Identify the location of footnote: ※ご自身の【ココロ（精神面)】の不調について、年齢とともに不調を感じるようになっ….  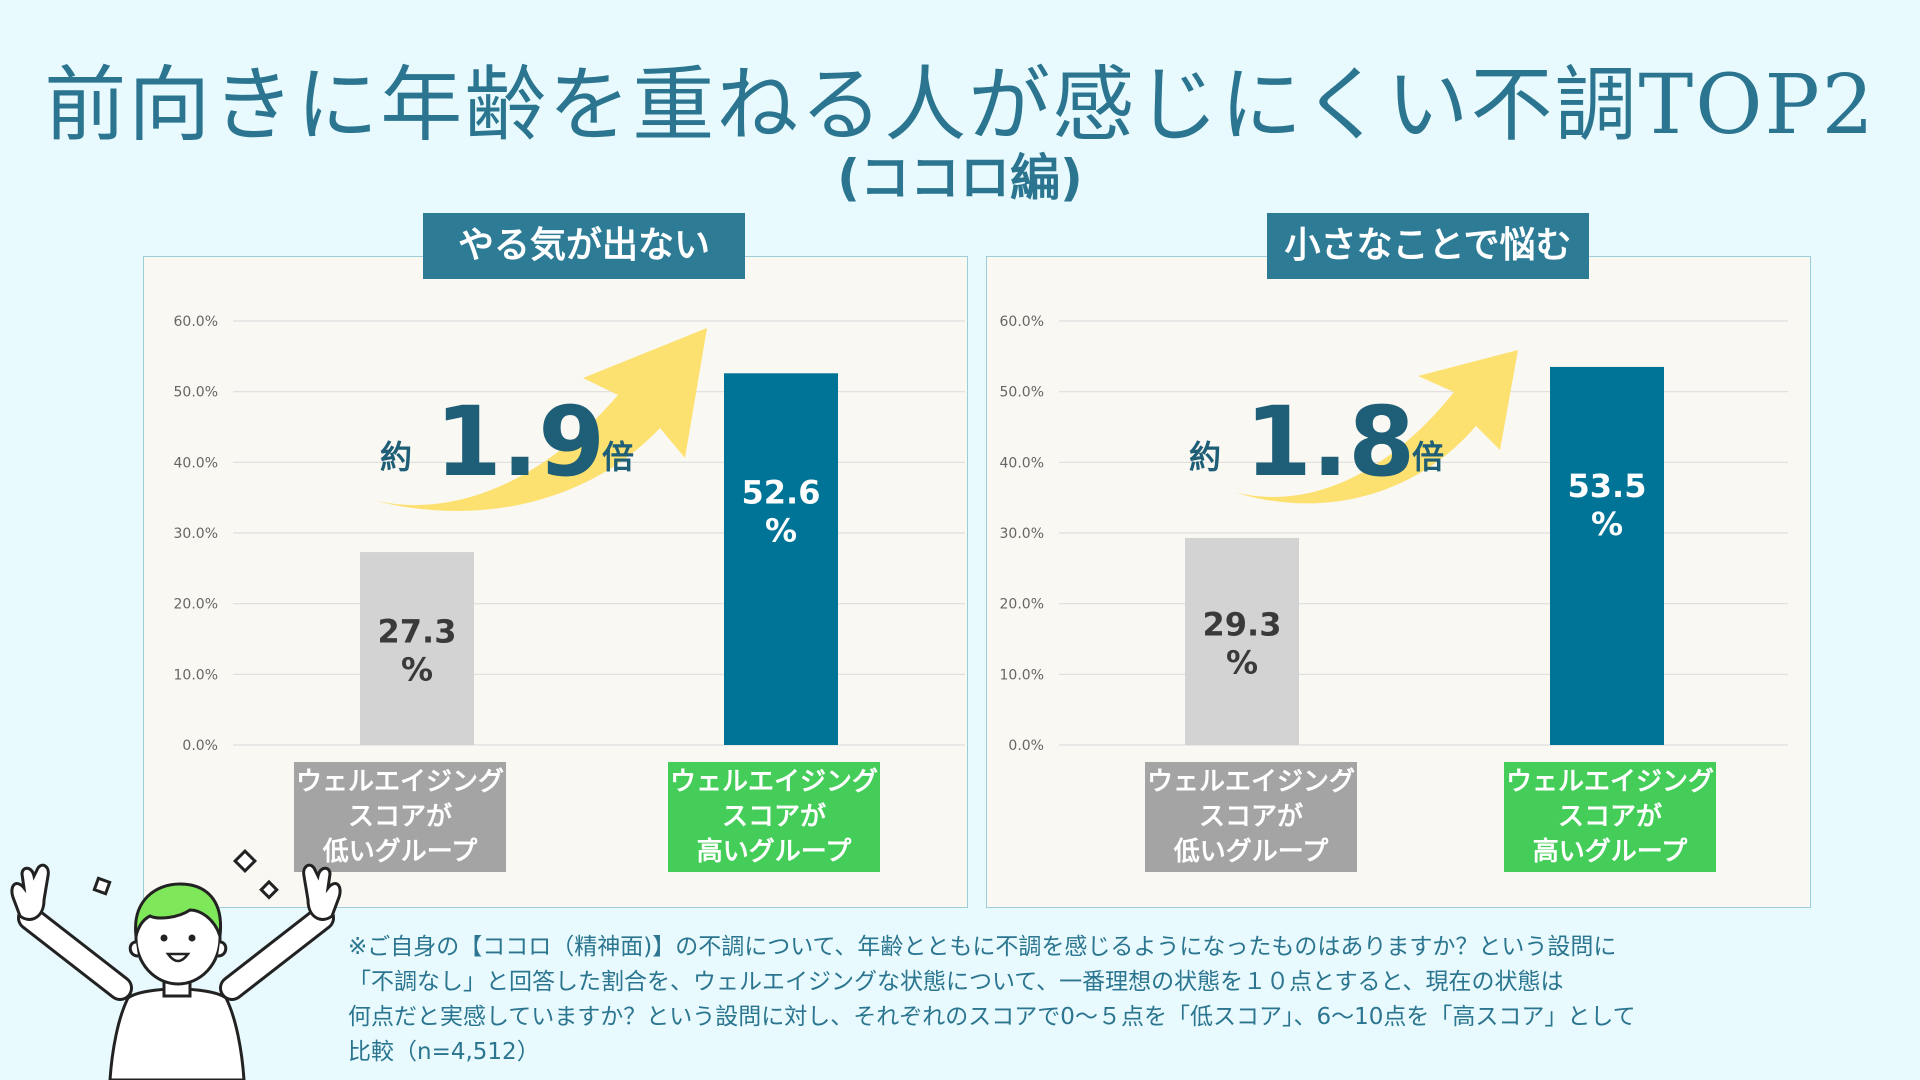
(992, 999).